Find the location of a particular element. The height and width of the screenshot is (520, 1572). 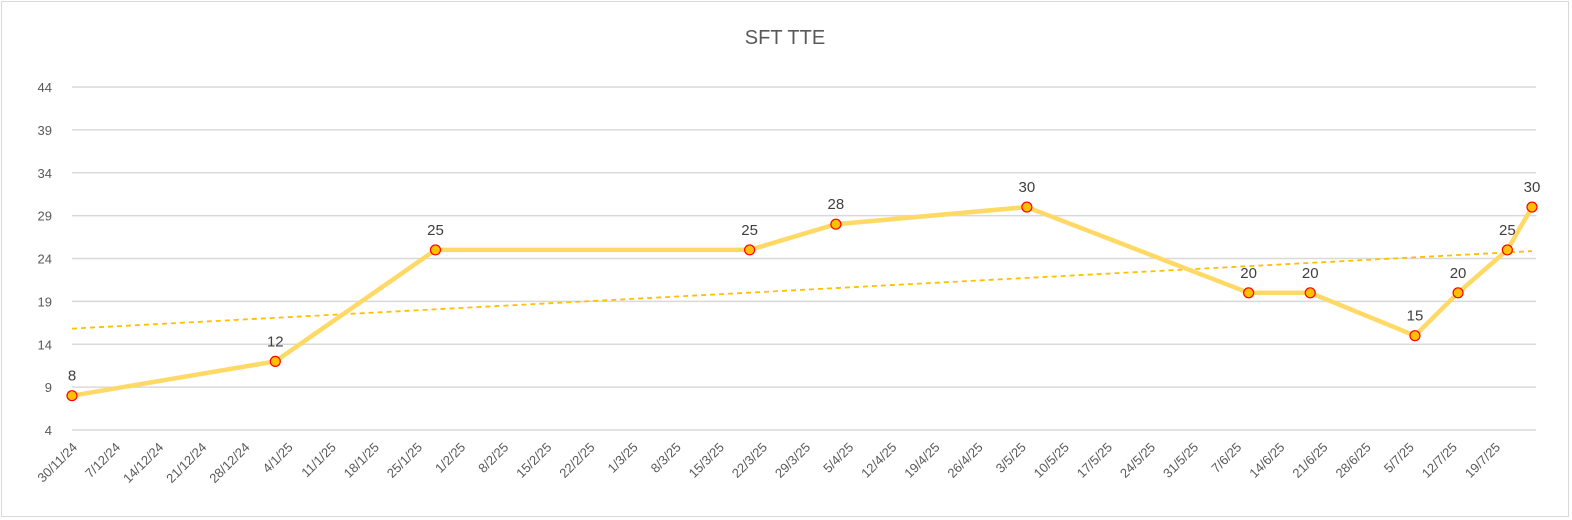

y-tick-label: 24 is located at coordinates (45, 259).